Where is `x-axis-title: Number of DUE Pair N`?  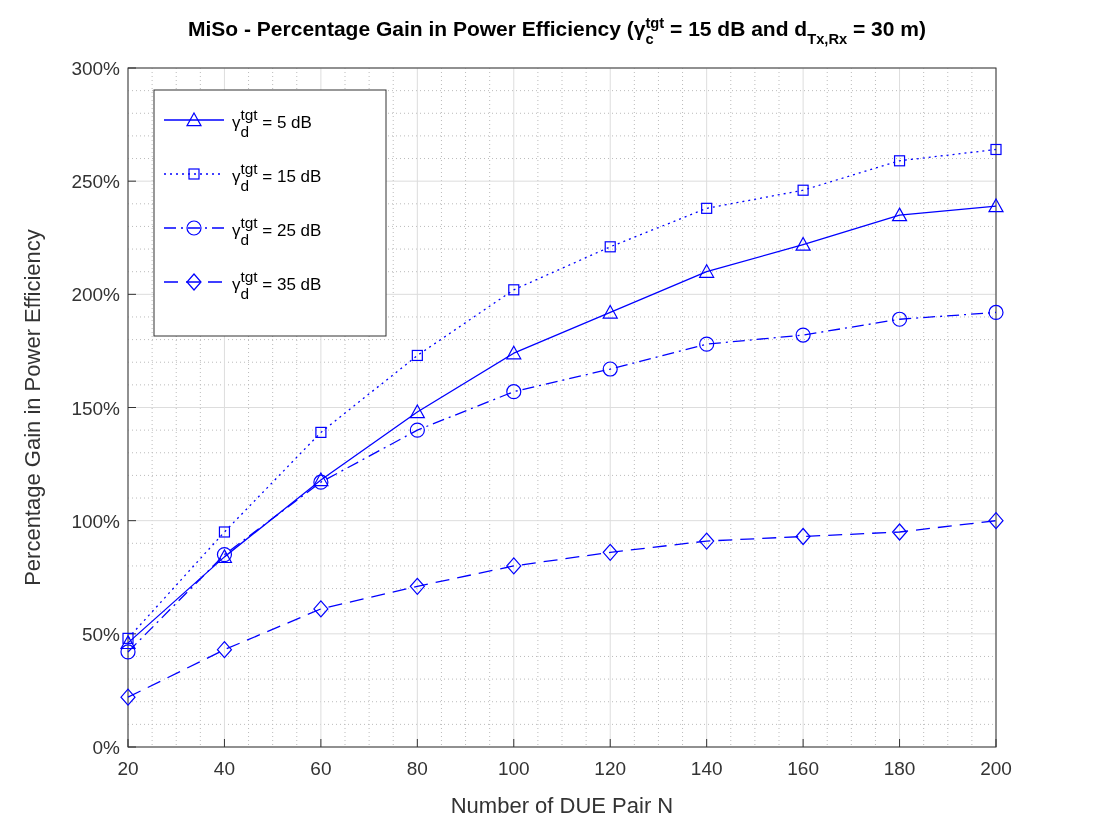
x-axis-title: Number of DUE Pair N is located at coordinates (562, 805).